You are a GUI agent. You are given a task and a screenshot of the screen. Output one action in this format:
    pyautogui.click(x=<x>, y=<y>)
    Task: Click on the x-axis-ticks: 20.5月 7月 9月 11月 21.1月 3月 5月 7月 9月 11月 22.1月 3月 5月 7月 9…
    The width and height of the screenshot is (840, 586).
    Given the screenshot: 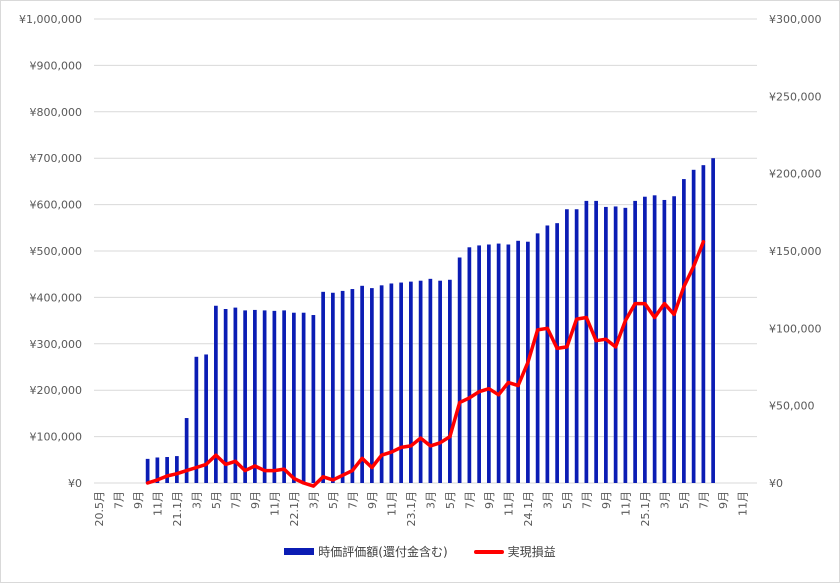 What is the action you would take?
    pyautogui.click(x=421, y=509)
    